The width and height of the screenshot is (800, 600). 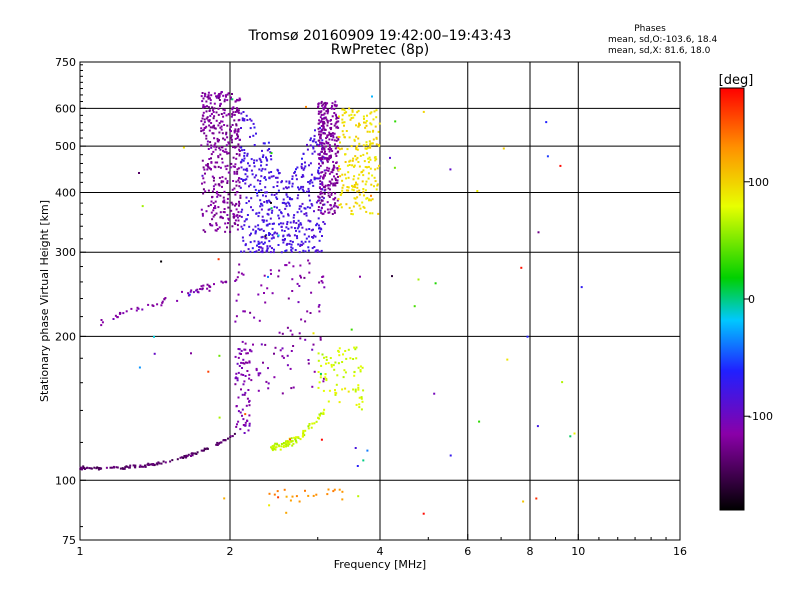 I want to click on y-tick-label: 75, so click(x=69, y=540).